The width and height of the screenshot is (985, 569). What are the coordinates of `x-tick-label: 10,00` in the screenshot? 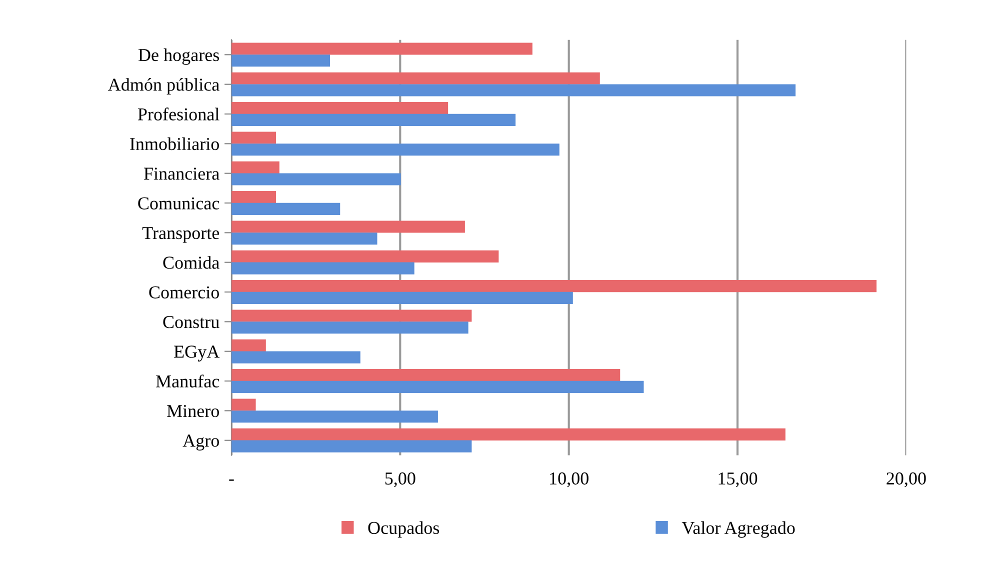 It's located at (569, 480).